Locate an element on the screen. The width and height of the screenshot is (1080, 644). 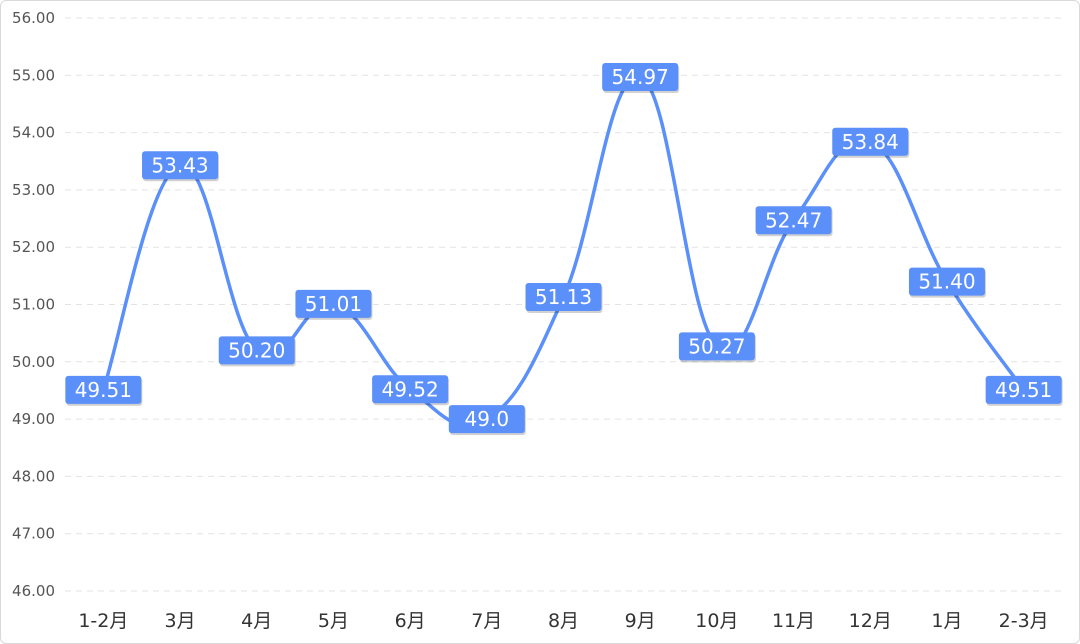
data-label: 50.20 is located at coordinates (257, 351).